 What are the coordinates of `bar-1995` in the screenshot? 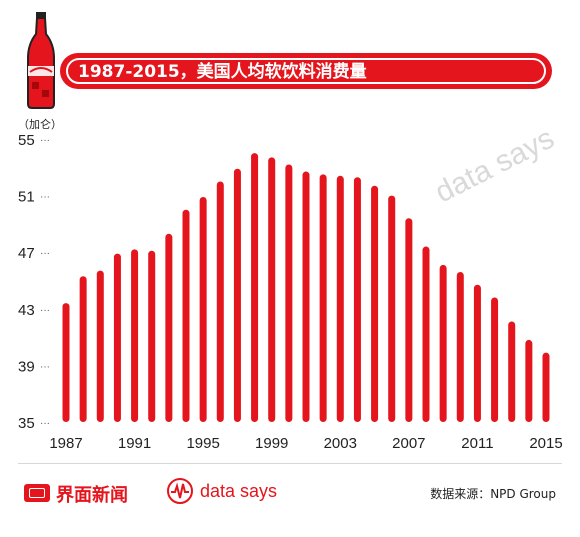 It's located at (203, 309).